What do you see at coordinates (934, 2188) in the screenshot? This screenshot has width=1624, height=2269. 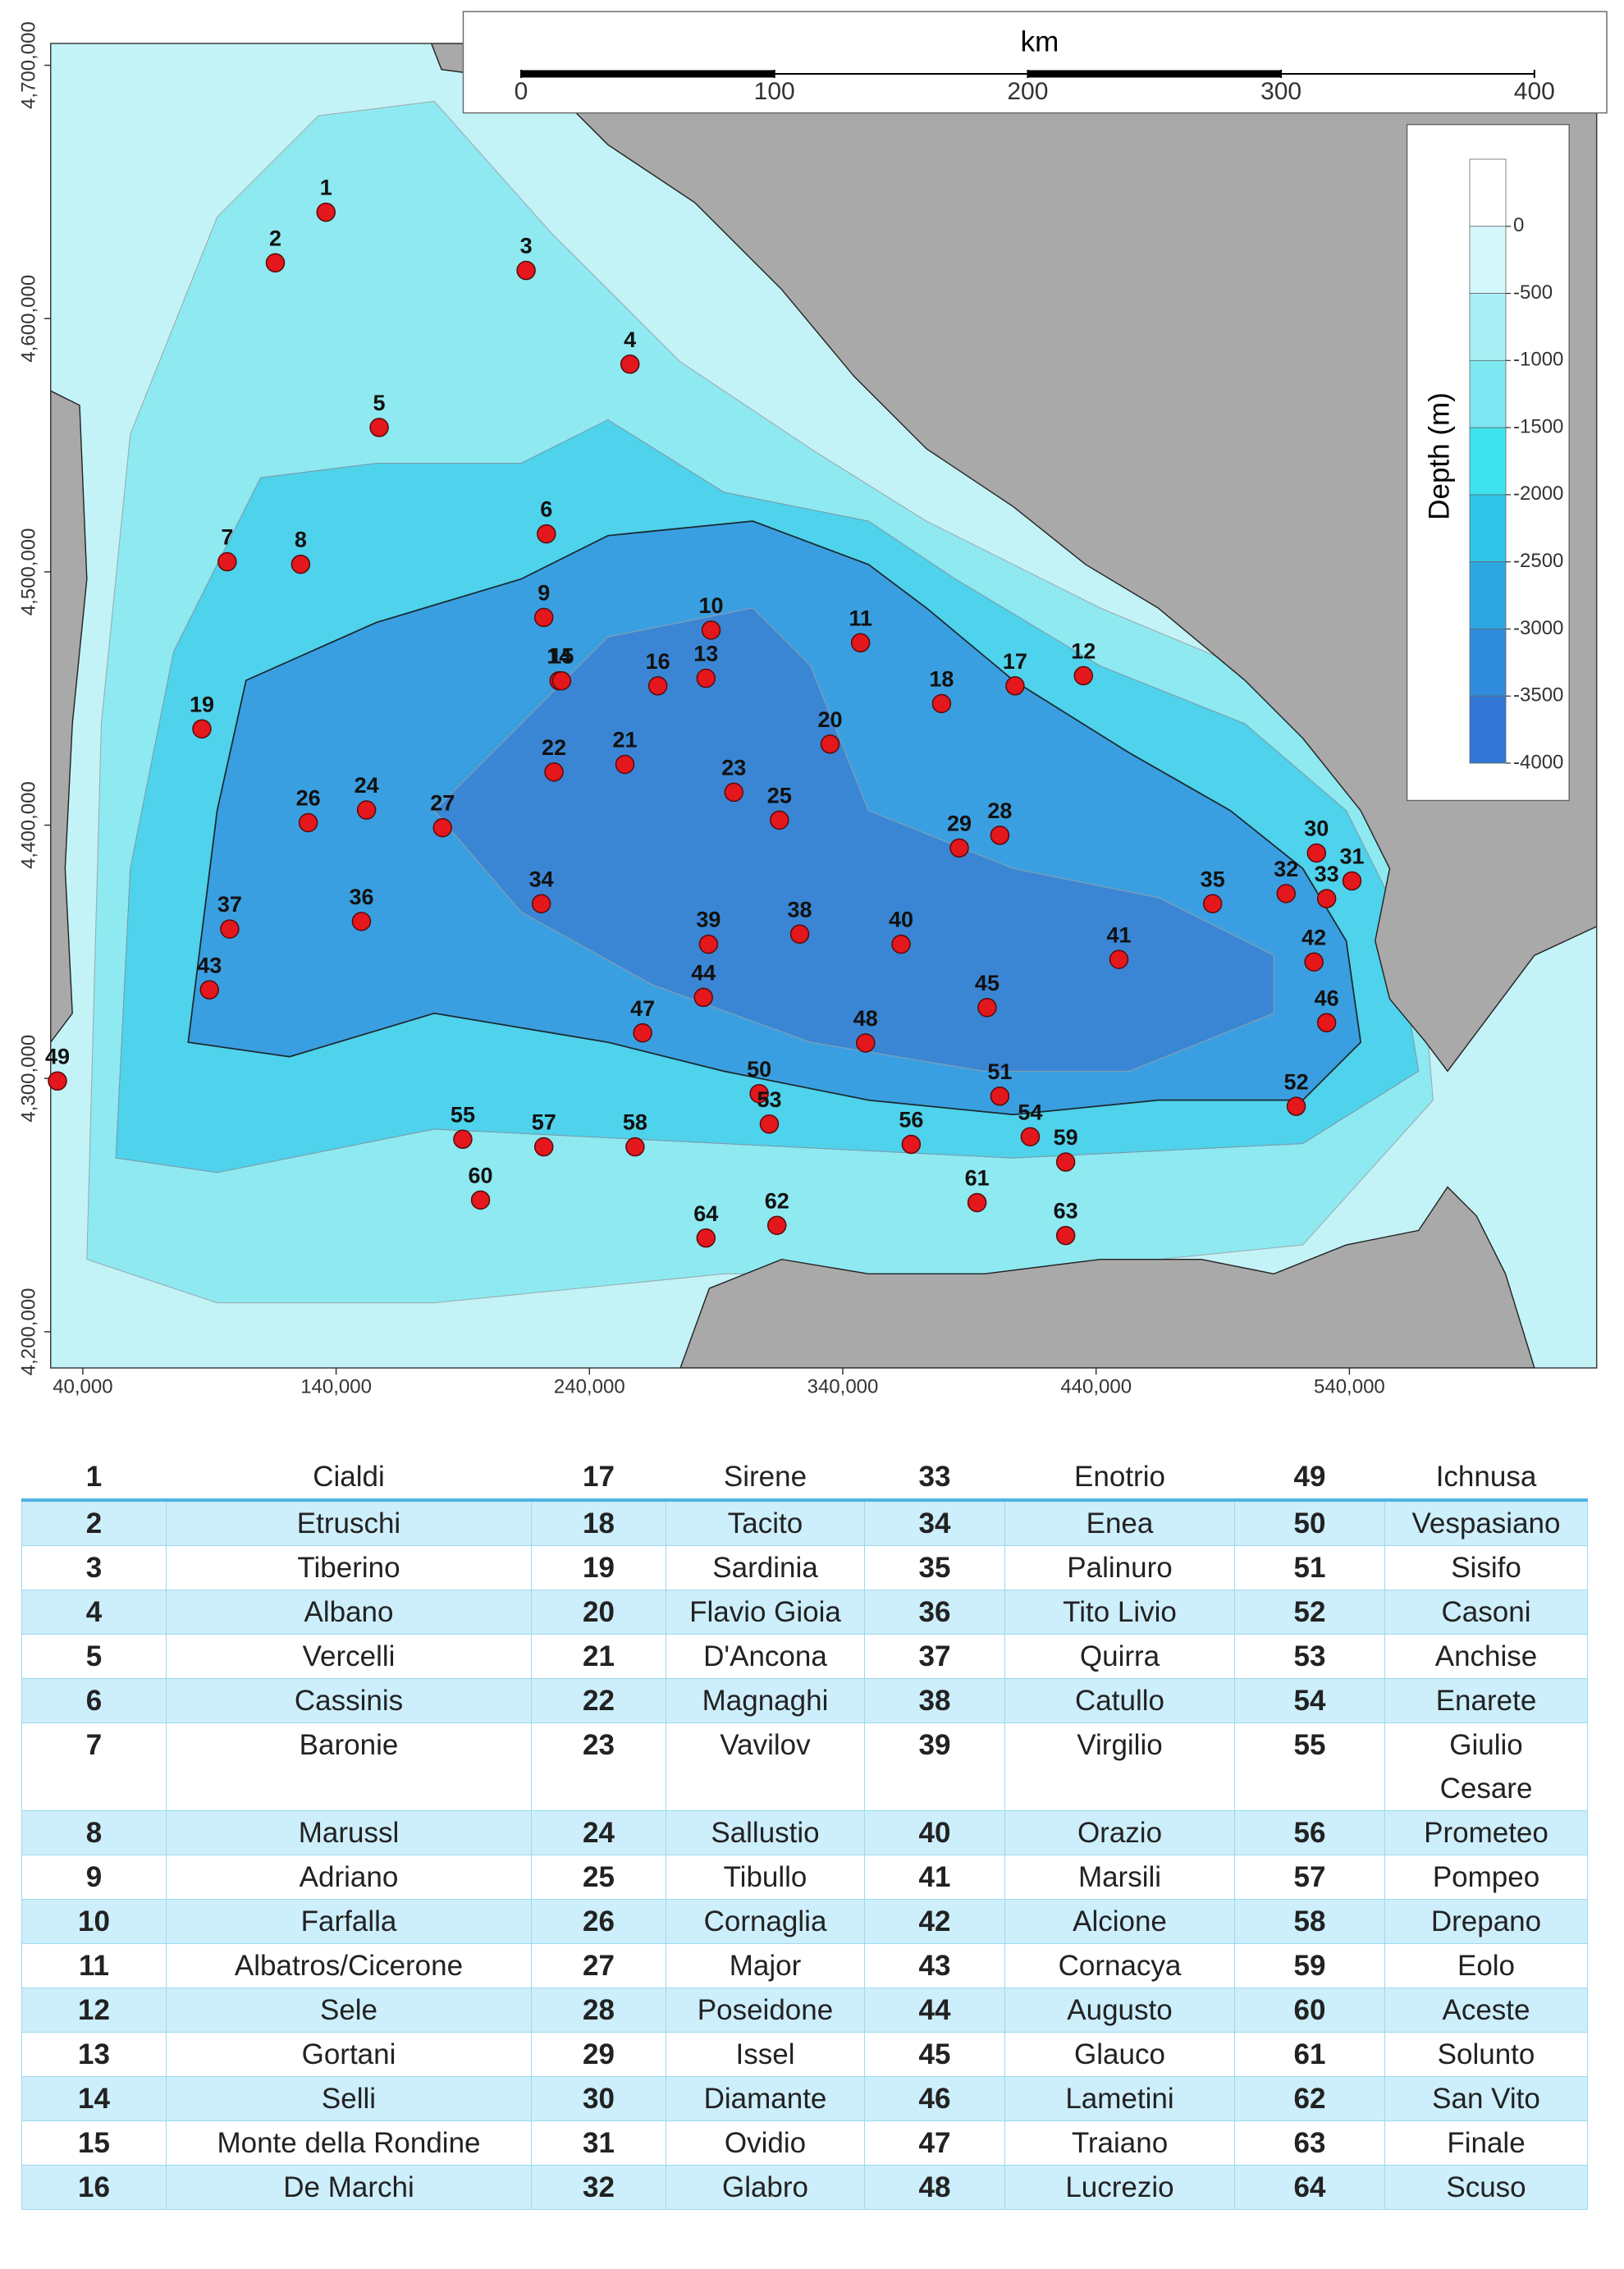 I see `seamount-number: 48` at bounding box center [934, 2188].